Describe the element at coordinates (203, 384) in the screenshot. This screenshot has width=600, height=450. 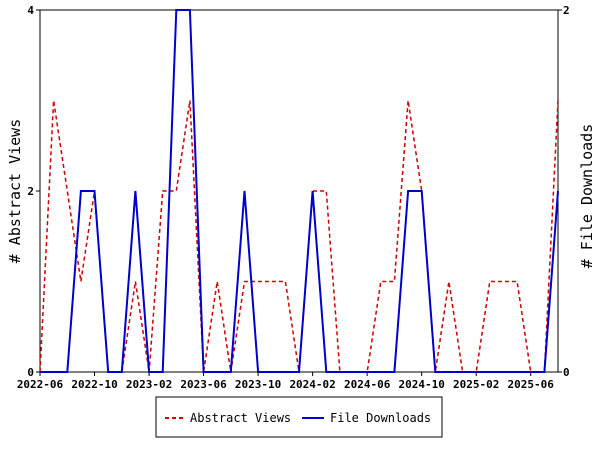
I see `x-tick-label: 2023-06` at that location.